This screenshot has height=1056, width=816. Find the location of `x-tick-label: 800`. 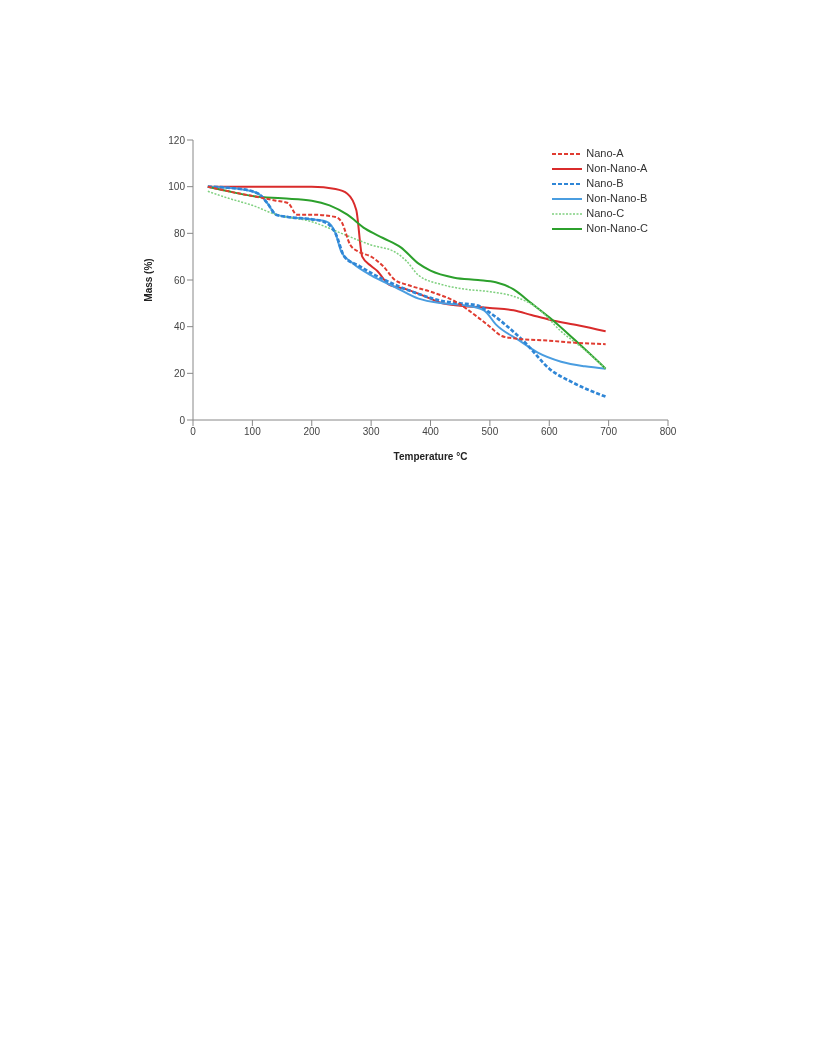

x-tick-label: 800 is located at coordinates (668, 432).